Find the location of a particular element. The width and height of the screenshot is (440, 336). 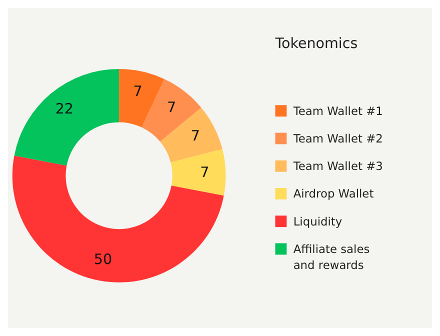

legend-title: Tokenomics is located at coordinates (316, 44).